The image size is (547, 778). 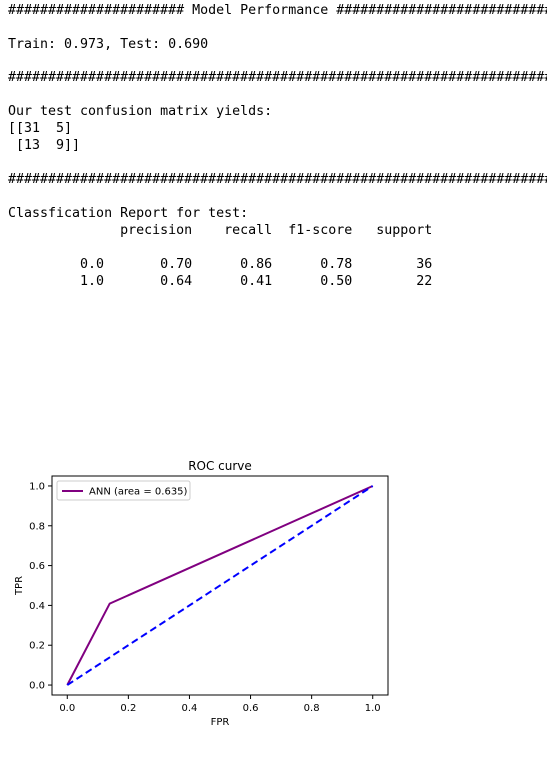 What do you see at coordinates (190, 708) in the screenshot?
I see `x-tick-label: 0.4` at bounding box center [190, 708].